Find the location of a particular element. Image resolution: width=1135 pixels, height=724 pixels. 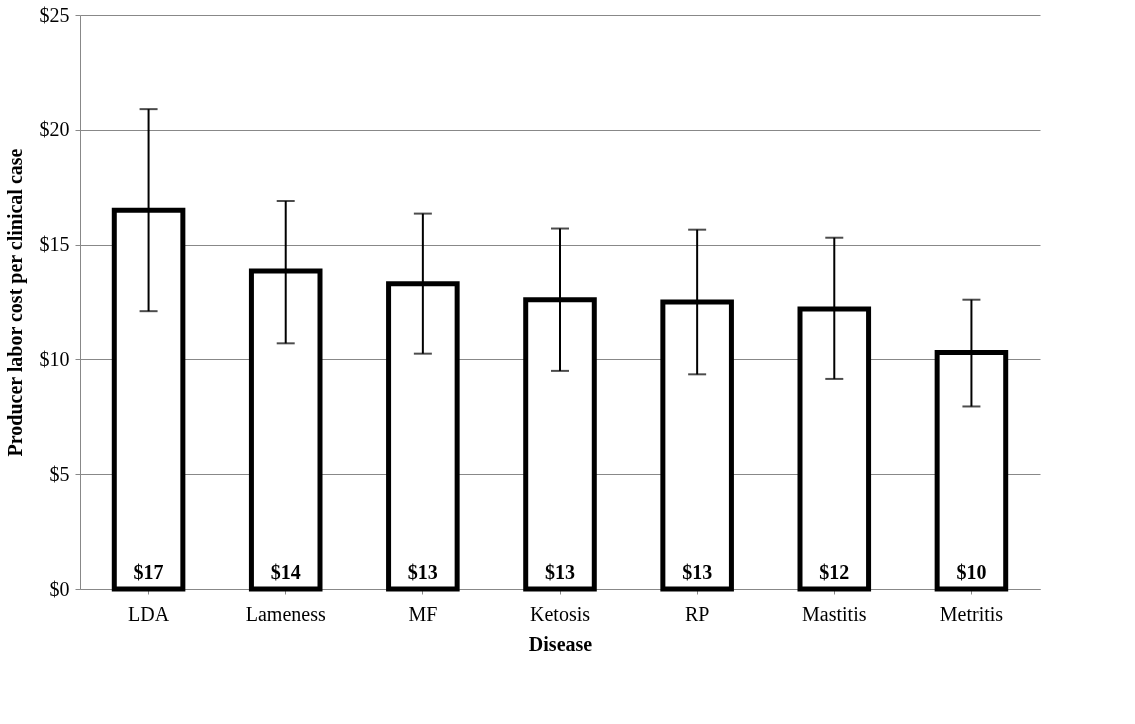

data-label: $12 is located at coordinates (834, 572).